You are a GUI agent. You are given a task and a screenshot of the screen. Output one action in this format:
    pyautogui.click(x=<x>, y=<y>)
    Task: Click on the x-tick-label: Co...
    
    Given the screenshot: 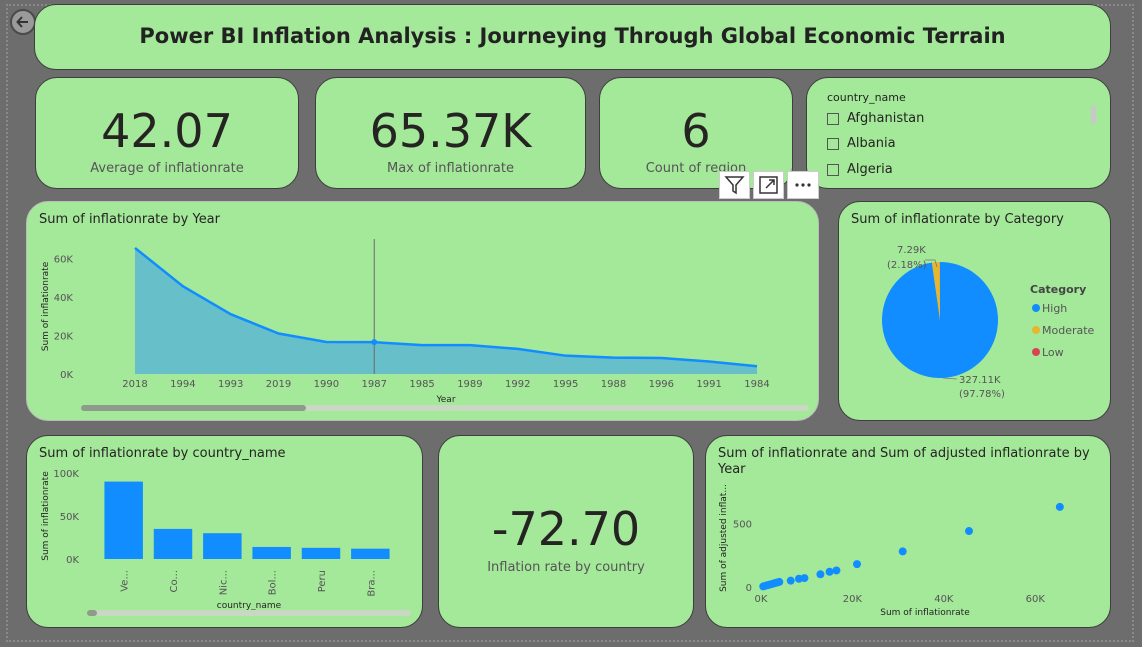 What is the action you would take?
    pyautogui.click(x=174, y=581)
    